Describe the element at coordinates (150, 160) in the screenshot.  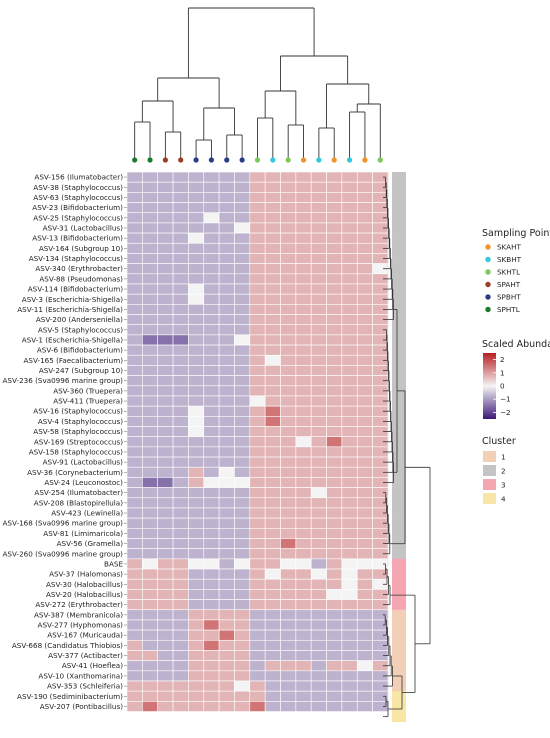
I see `sample-dot` at that location.